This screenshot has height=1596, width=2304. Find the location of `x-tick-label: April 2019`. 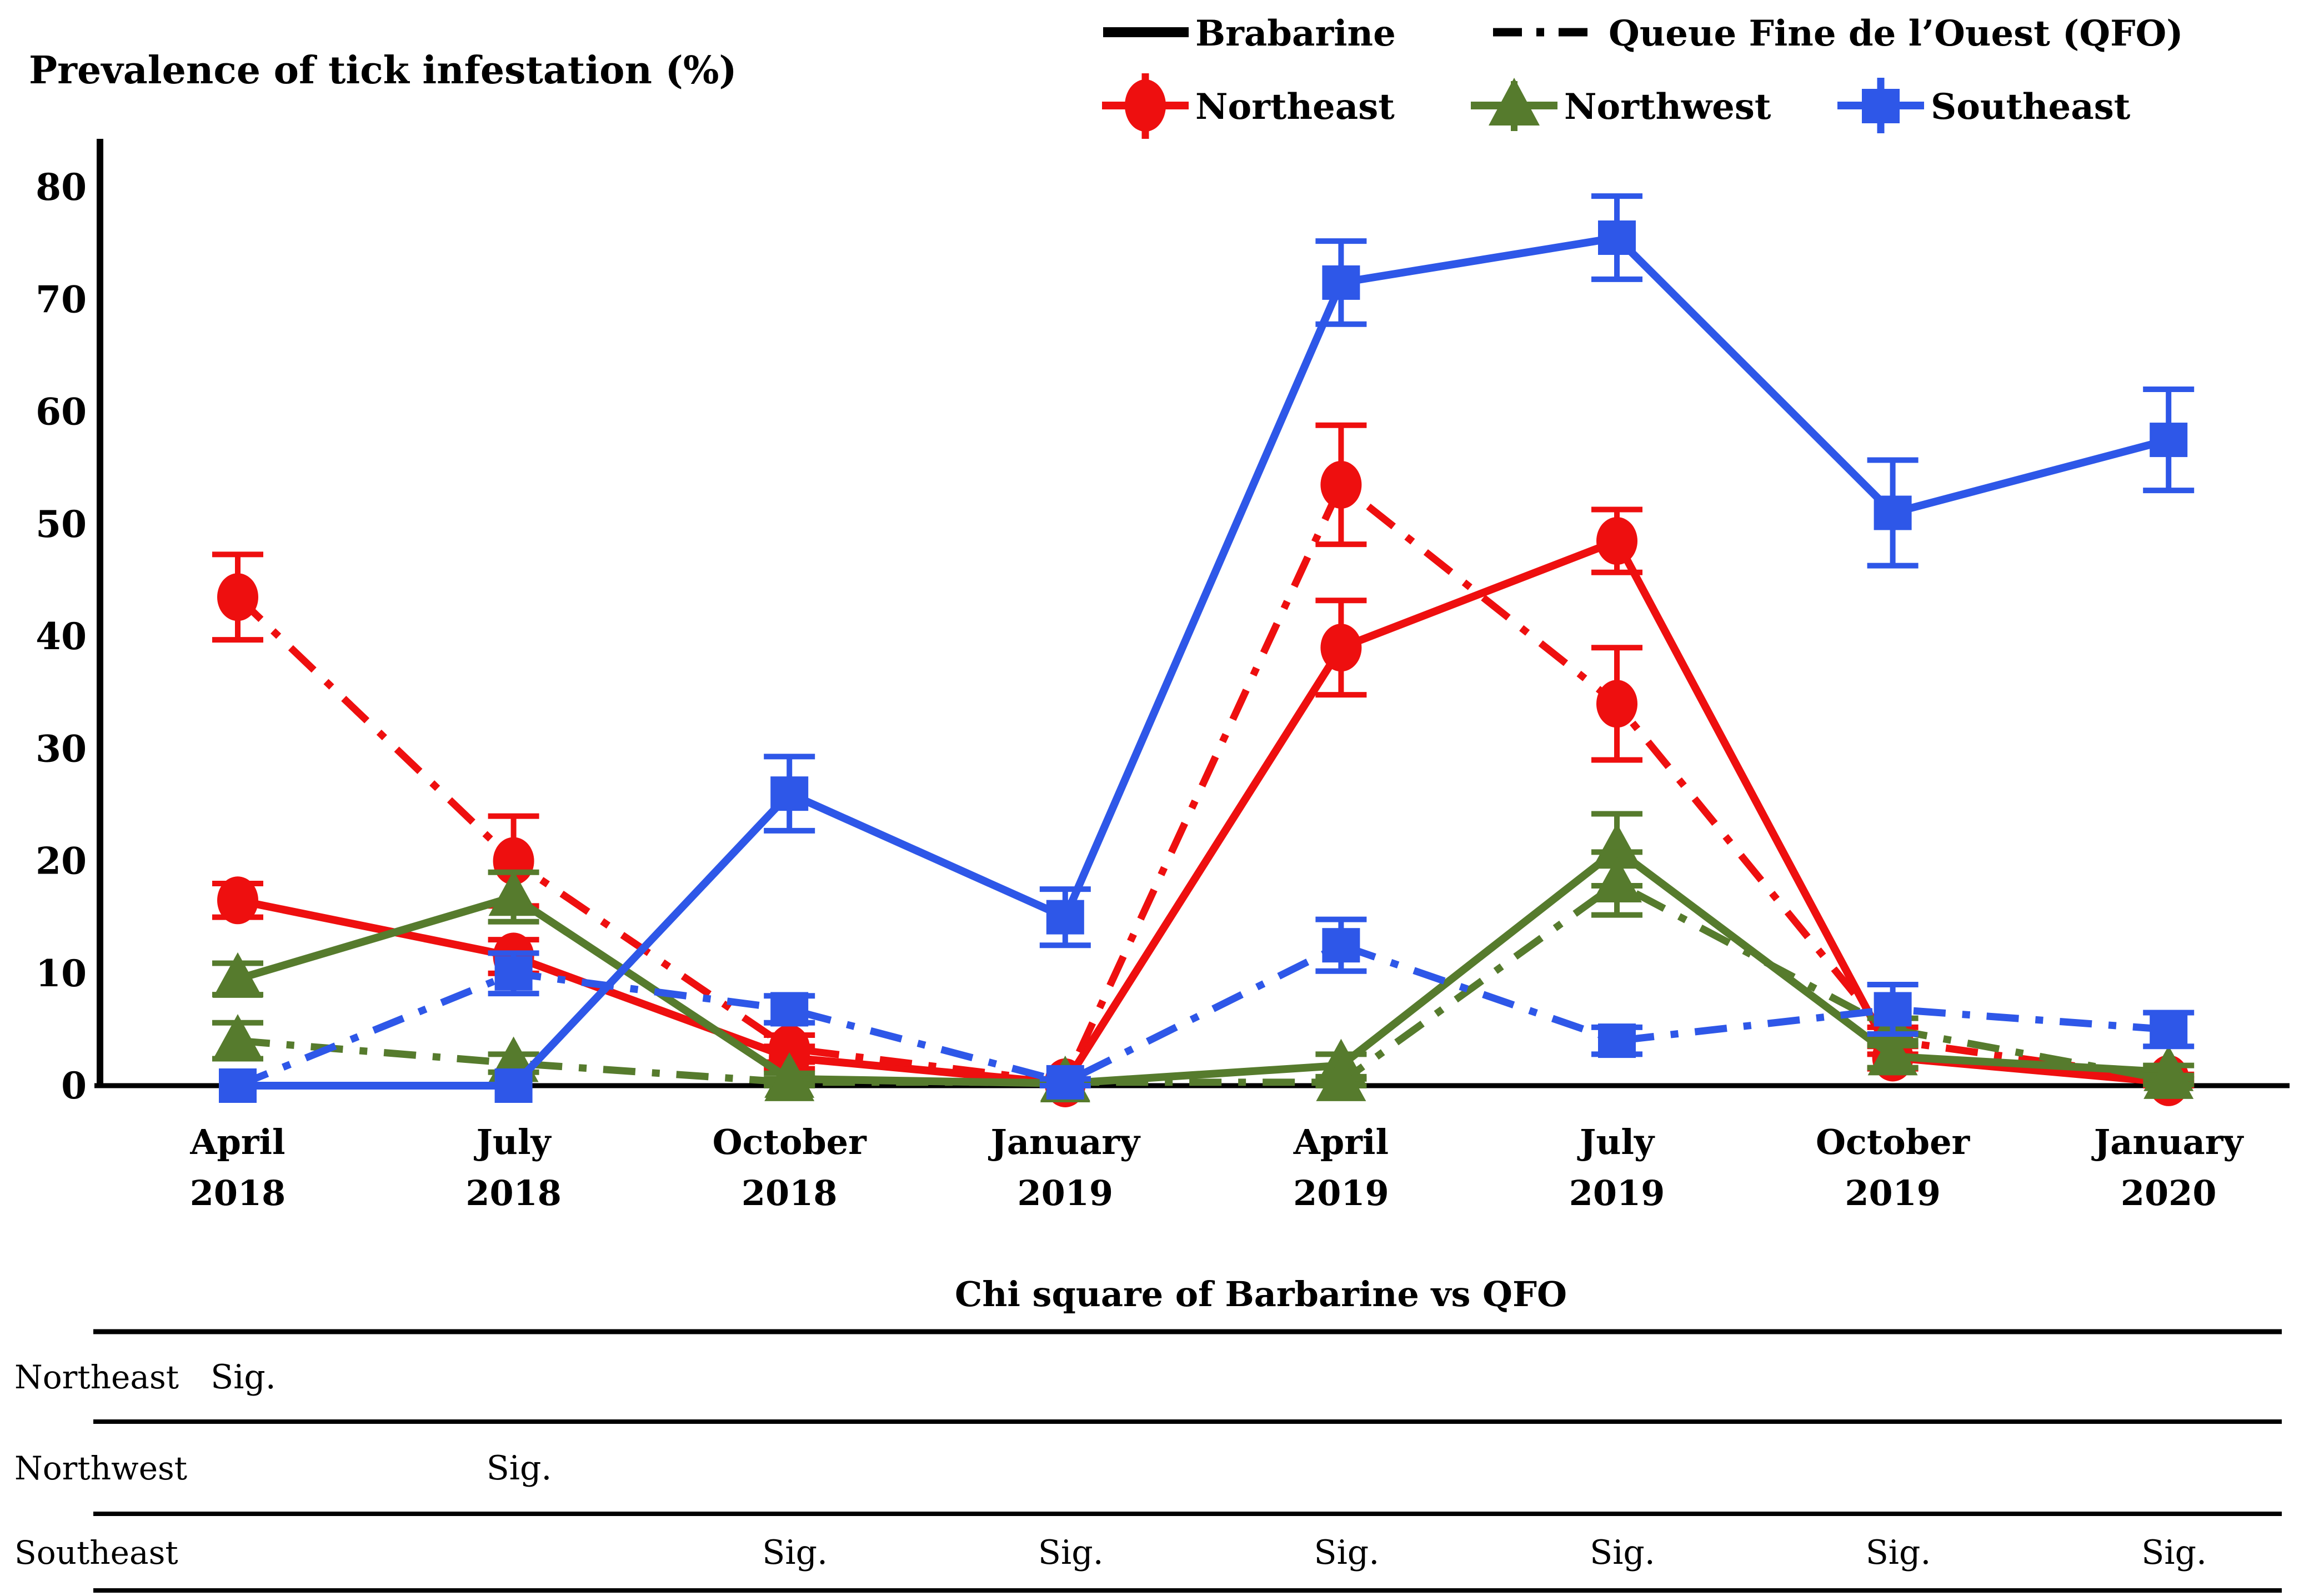

x-tick-label: April 2019 is located at coordinates (1341, 1167).